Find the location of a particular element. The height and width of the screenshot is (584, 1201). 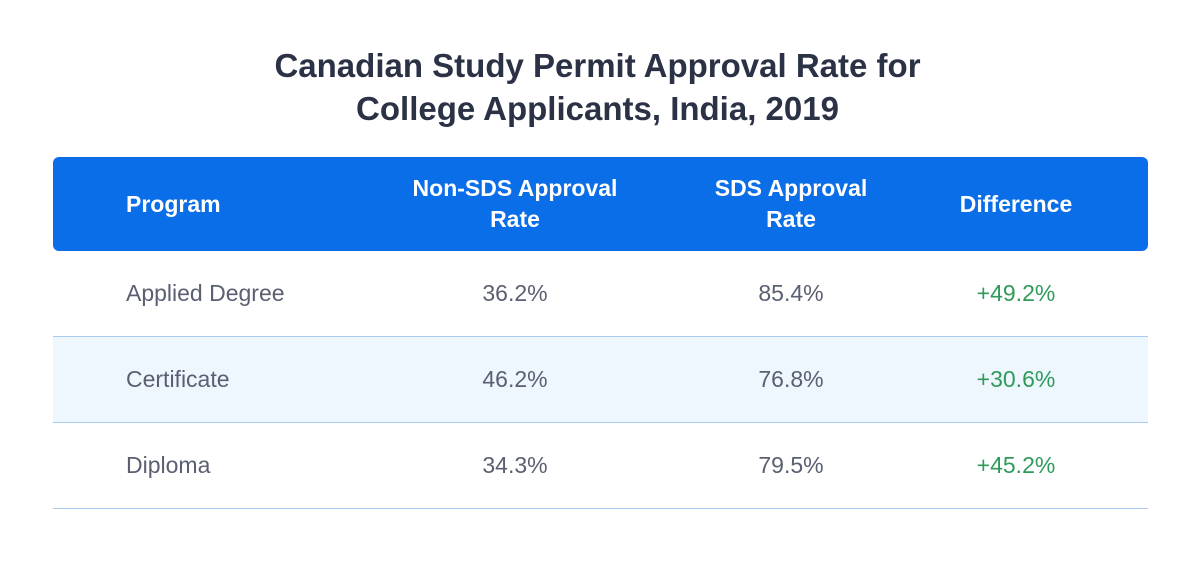

header-non-sds-approval-rate: Non-SDS Approval Rate is located at coordinates (515, 204).